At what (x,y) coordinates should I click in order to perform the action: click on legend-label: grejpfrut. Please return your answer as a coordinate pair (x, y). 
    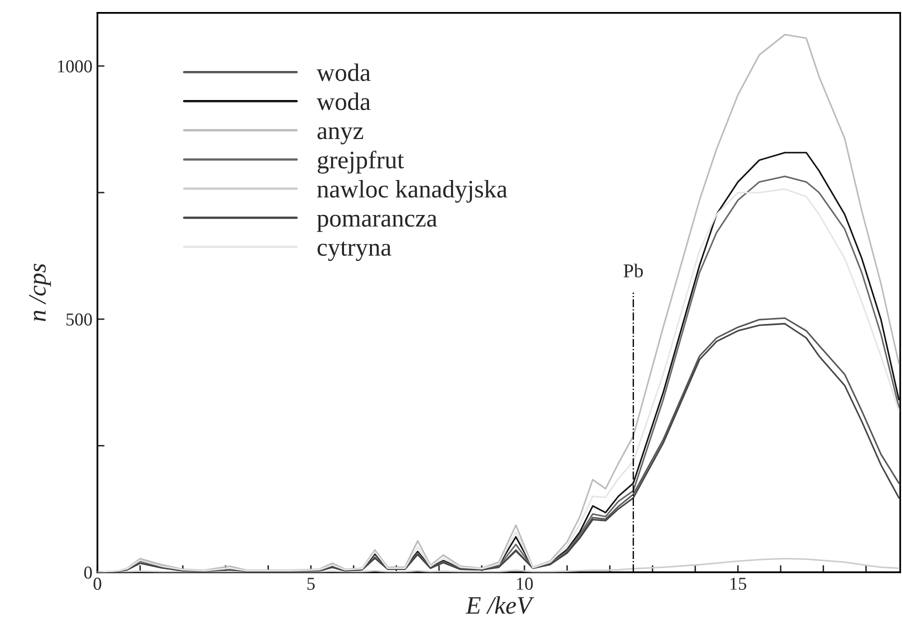
    Looking at the image, I should click on (361, 162).